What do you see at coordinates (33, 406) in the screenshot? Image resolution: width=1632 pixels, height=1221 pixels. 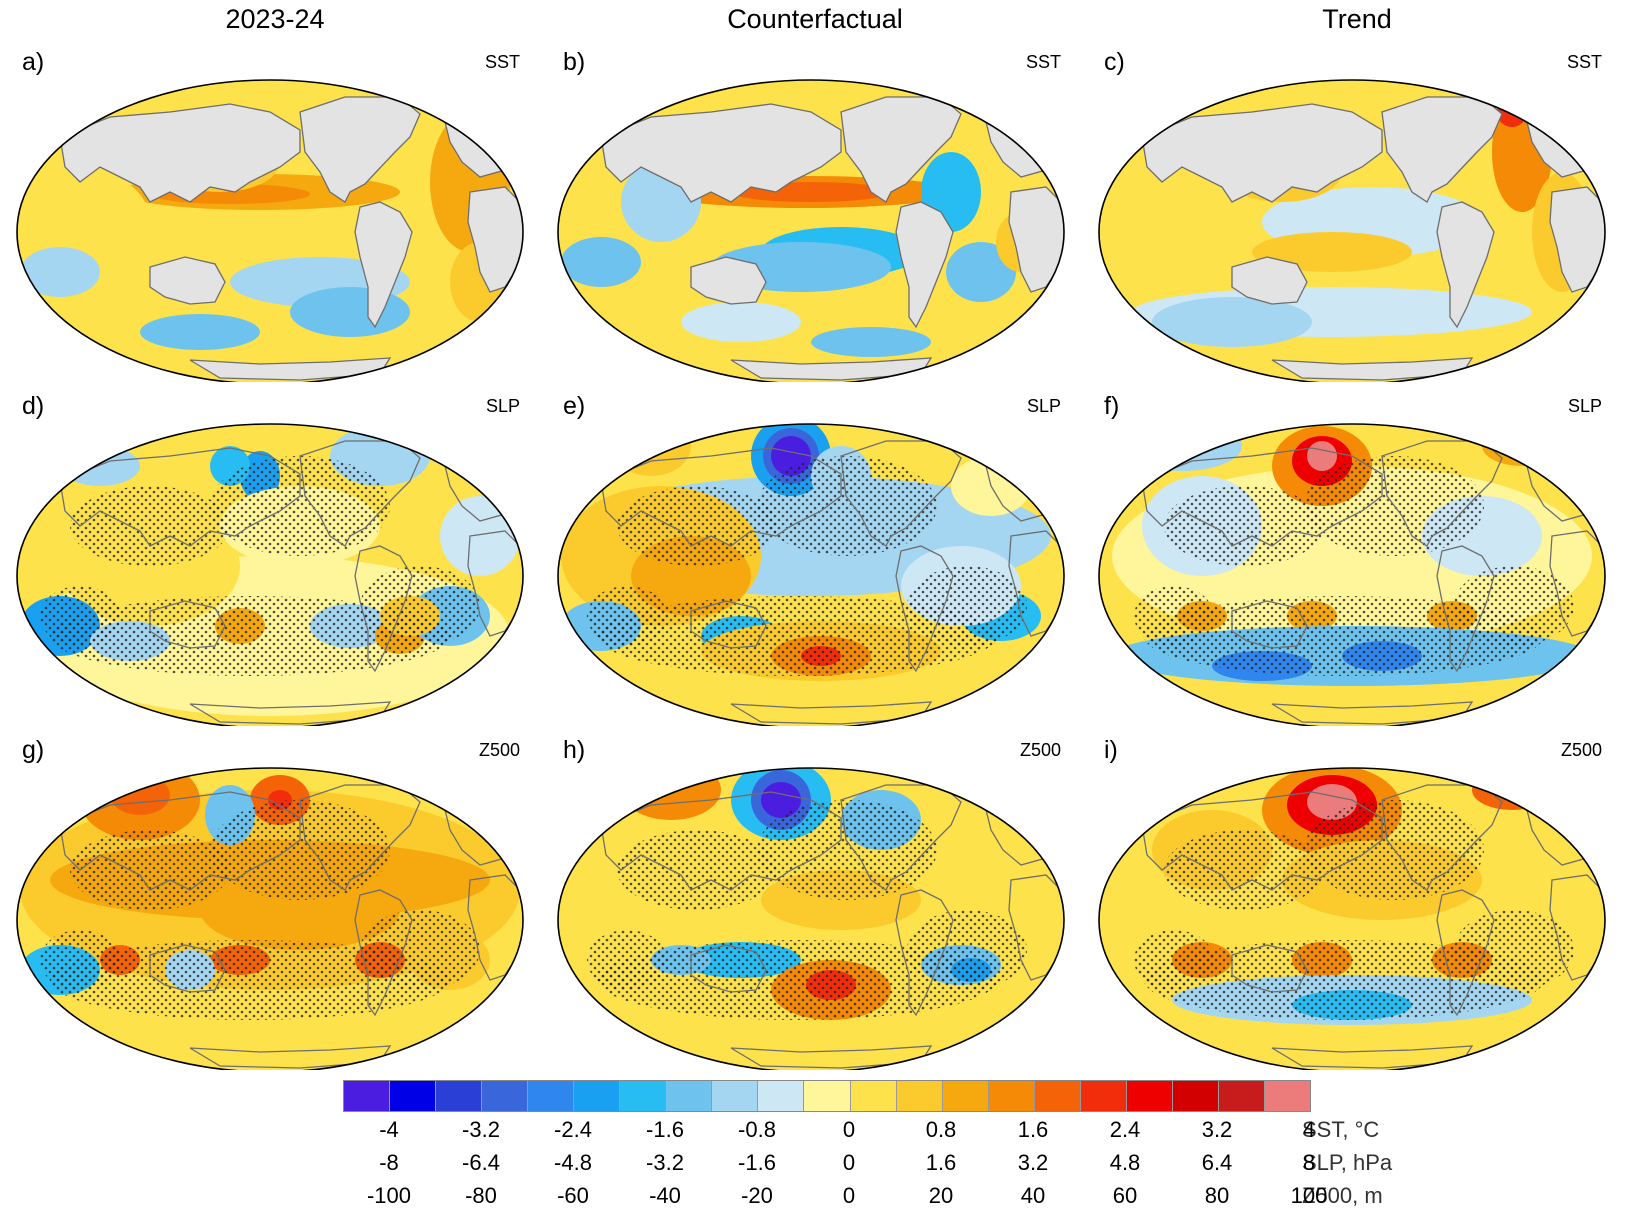 I see `panel-label: d)` at bounding box center [33, 406].